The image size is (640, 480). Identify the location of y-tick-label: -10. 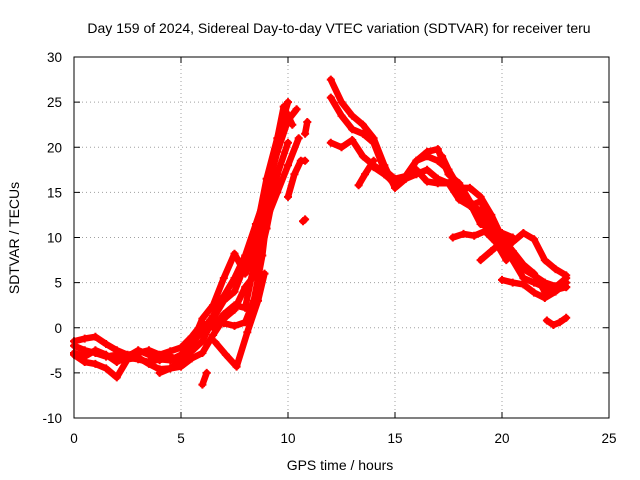
(52, 418).